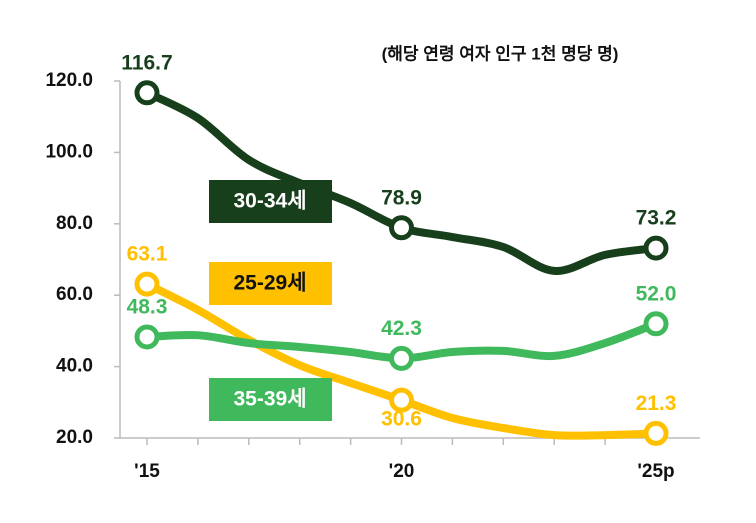  Describe the element at coordinates (500, 53) in the screenshot. I see `chart-subtitle: (해당 연령 여자 인구 1천 명당 명)` at that location.